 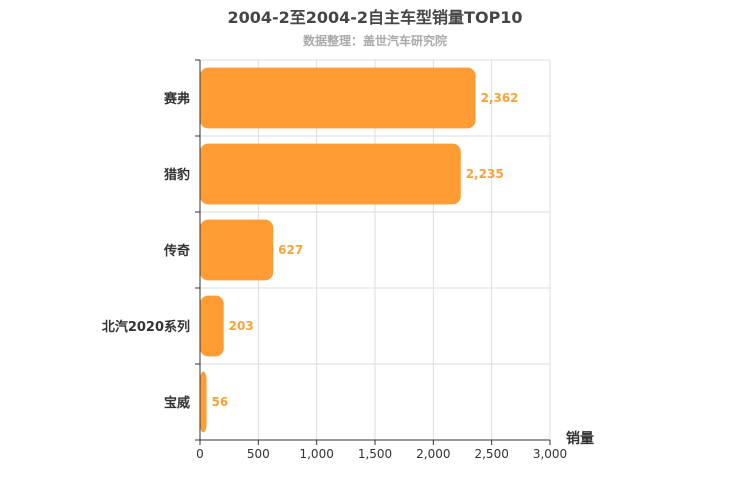 I want to click on x-tick-label: 0, so click(x=200, y=454).